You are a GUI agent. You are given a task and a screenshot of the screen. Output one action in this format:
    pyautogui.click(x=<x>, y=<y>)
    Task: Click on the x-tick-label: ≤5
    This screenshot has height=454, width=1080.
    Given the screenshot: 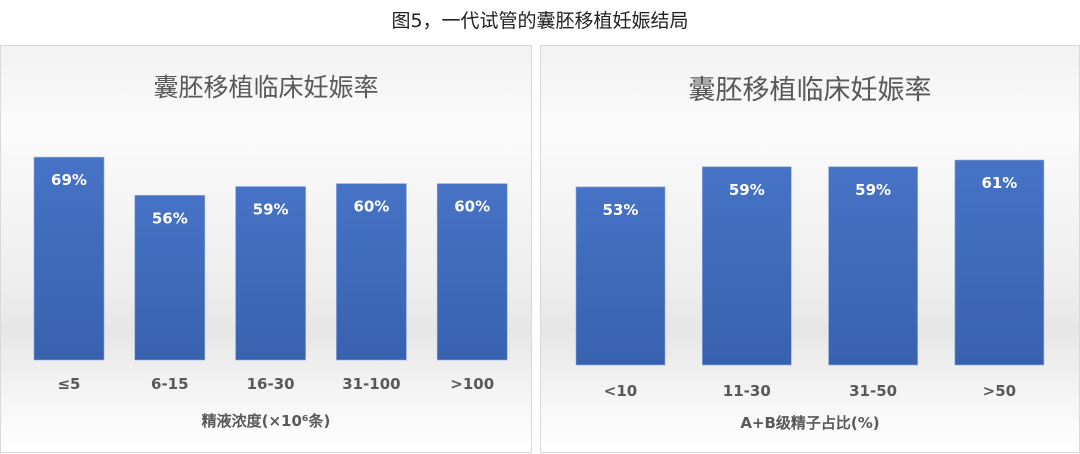 What is the action you would take?
    pyautogui.click(x=68, y=384)
    